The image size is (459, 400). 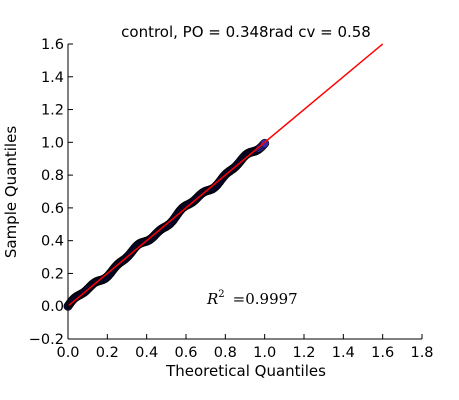 What do you see at coordinates (52, 143) in the screenshot?
I see `y-tick-label: 1.0` at bounding box center [52, 143].